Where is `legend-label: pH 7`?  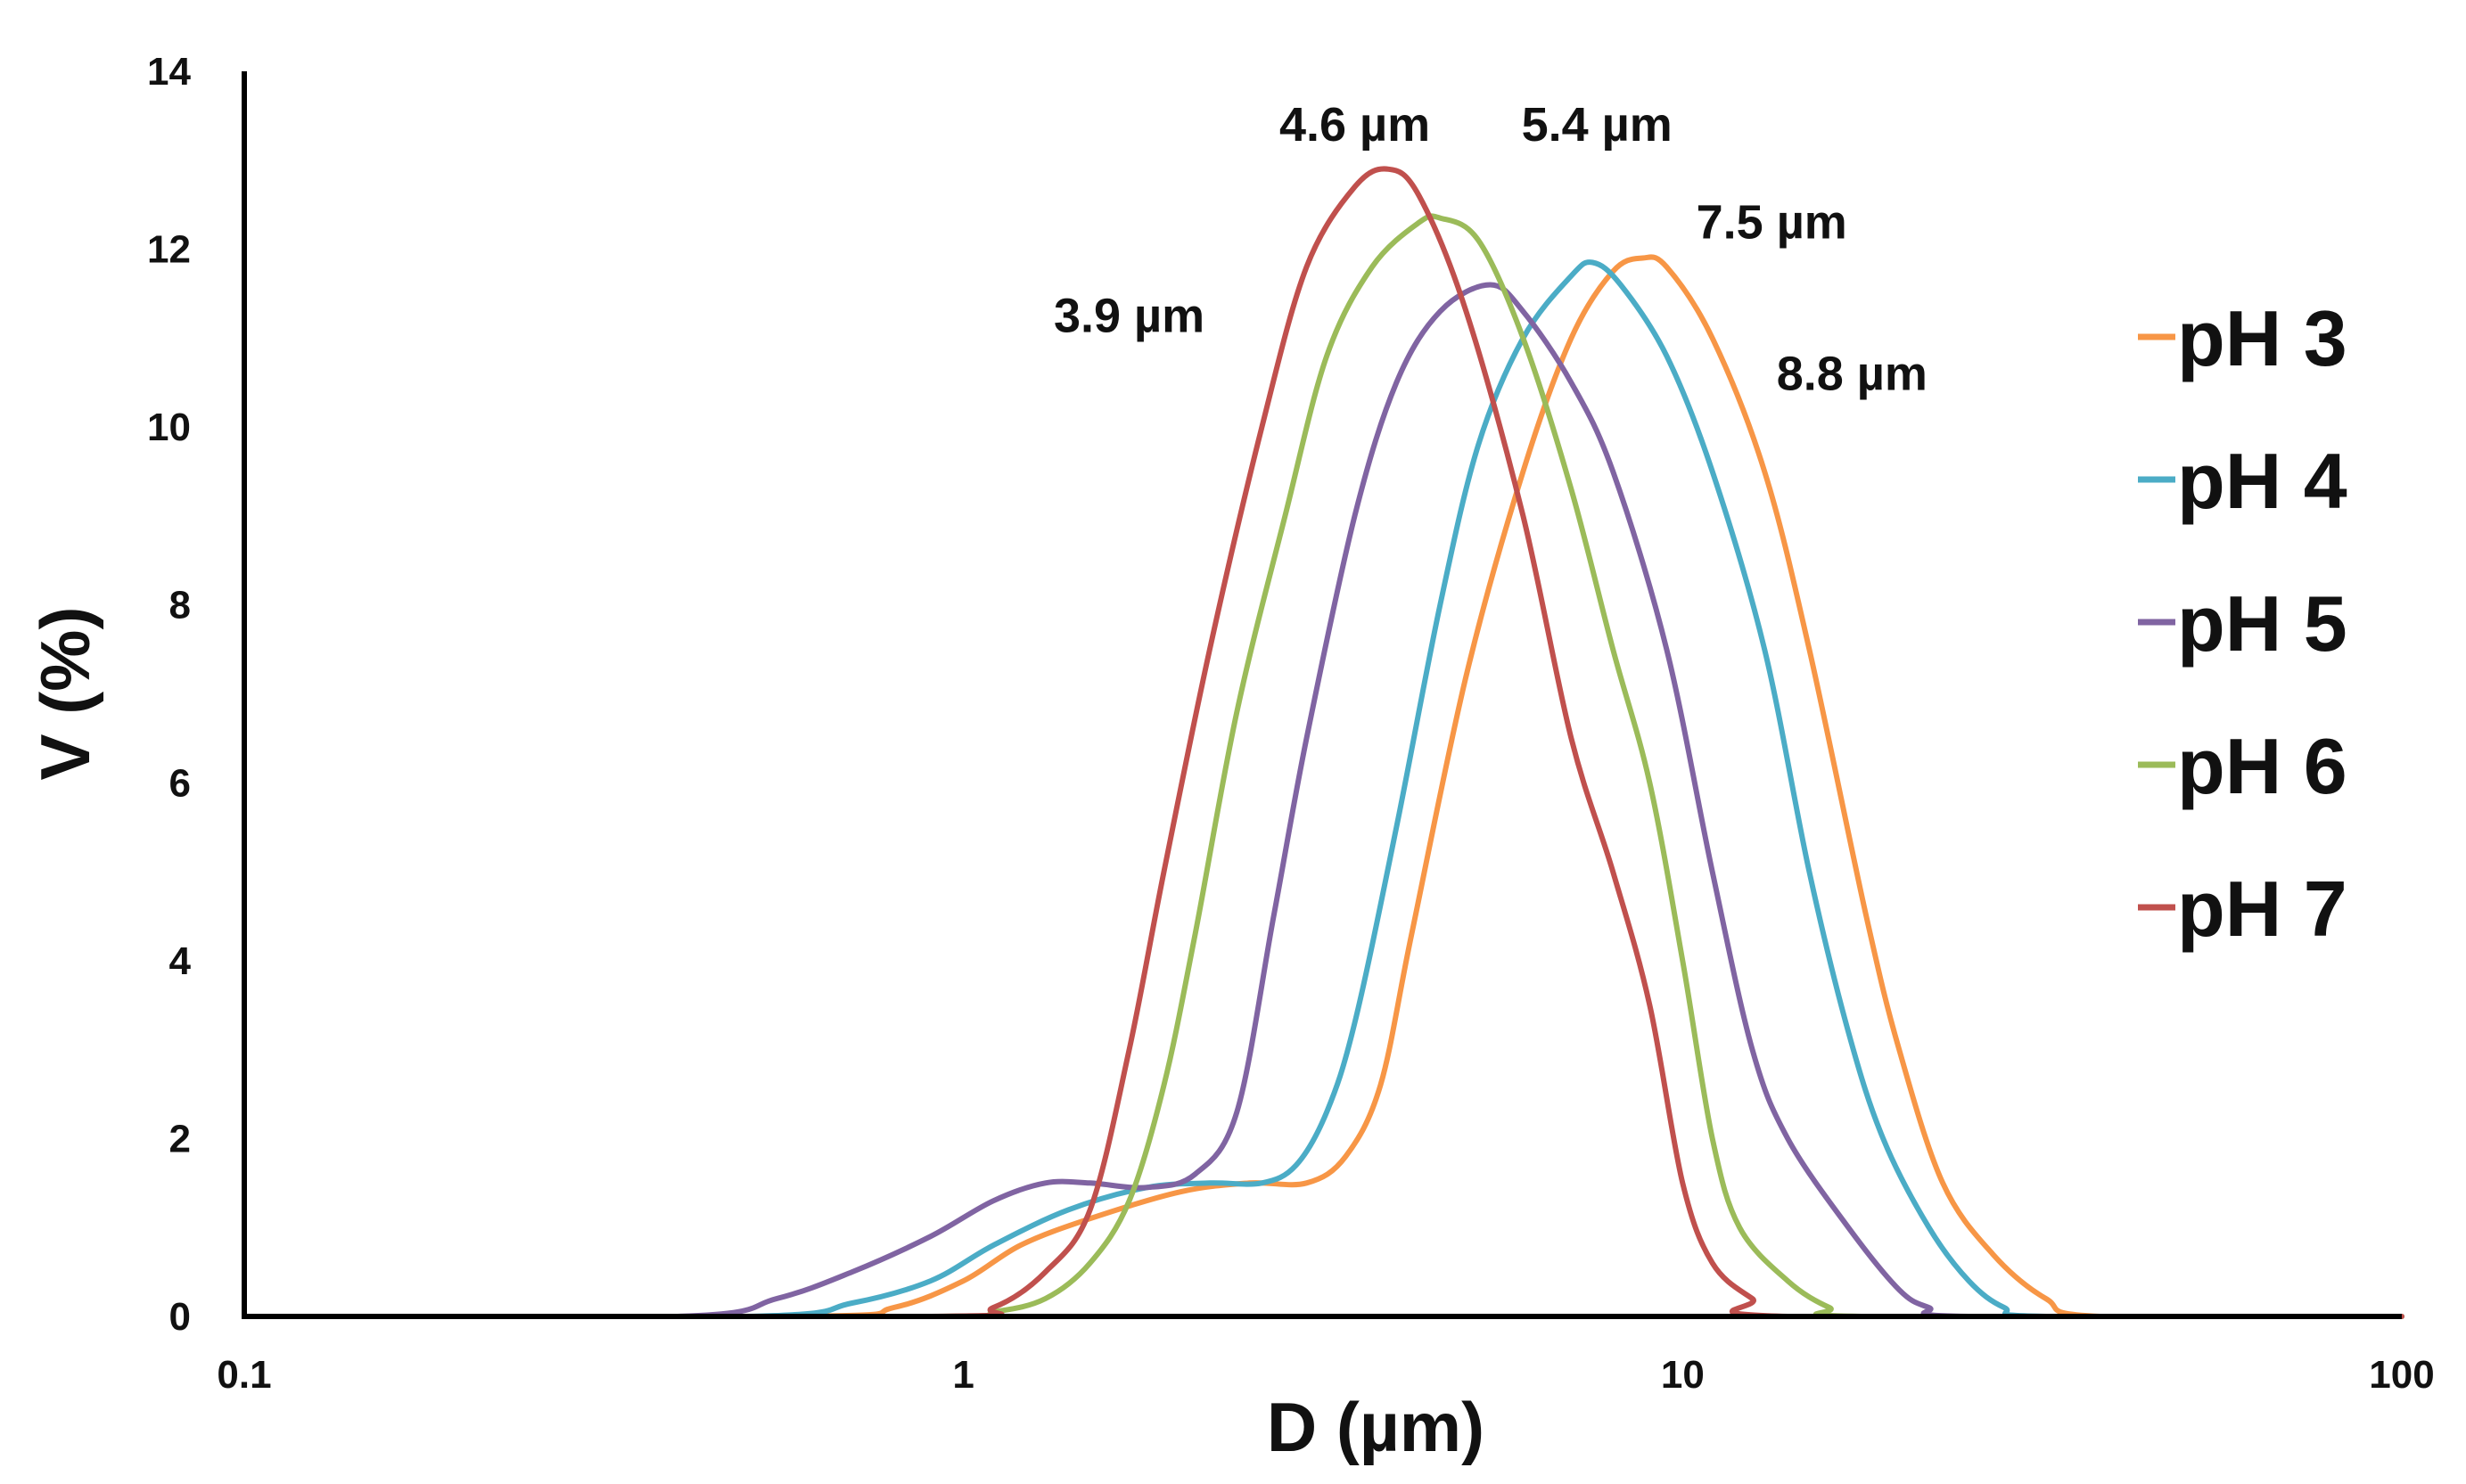 legend-label: pH 7 is located at coordinates (2262, 909).